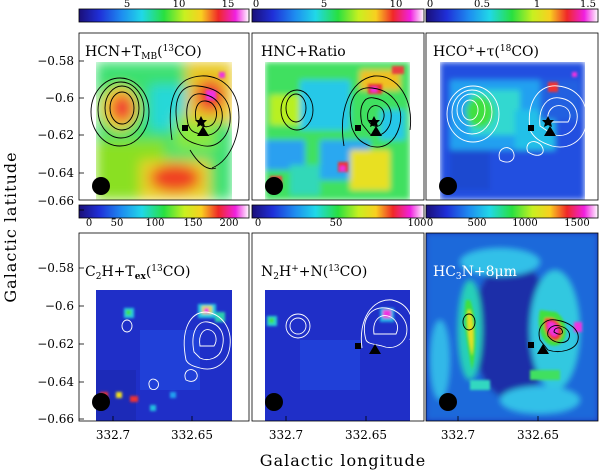  Describe the element at coordinates (89, 223) in the screenshot. I see `cbar4-tick-0: 0` at that location.